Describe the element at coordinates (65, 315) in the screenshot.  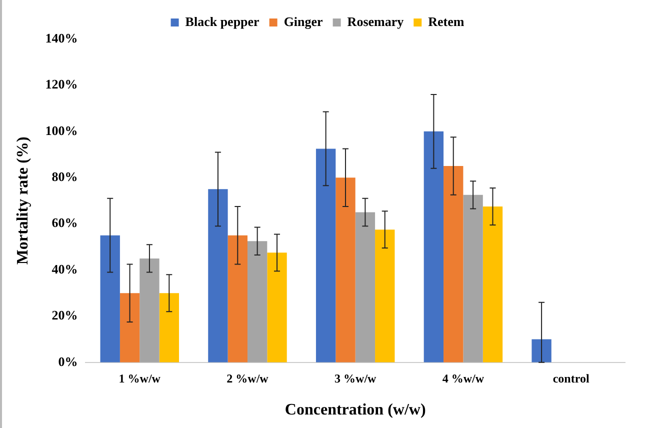
I see `y-tick-label: 20%` at that location.